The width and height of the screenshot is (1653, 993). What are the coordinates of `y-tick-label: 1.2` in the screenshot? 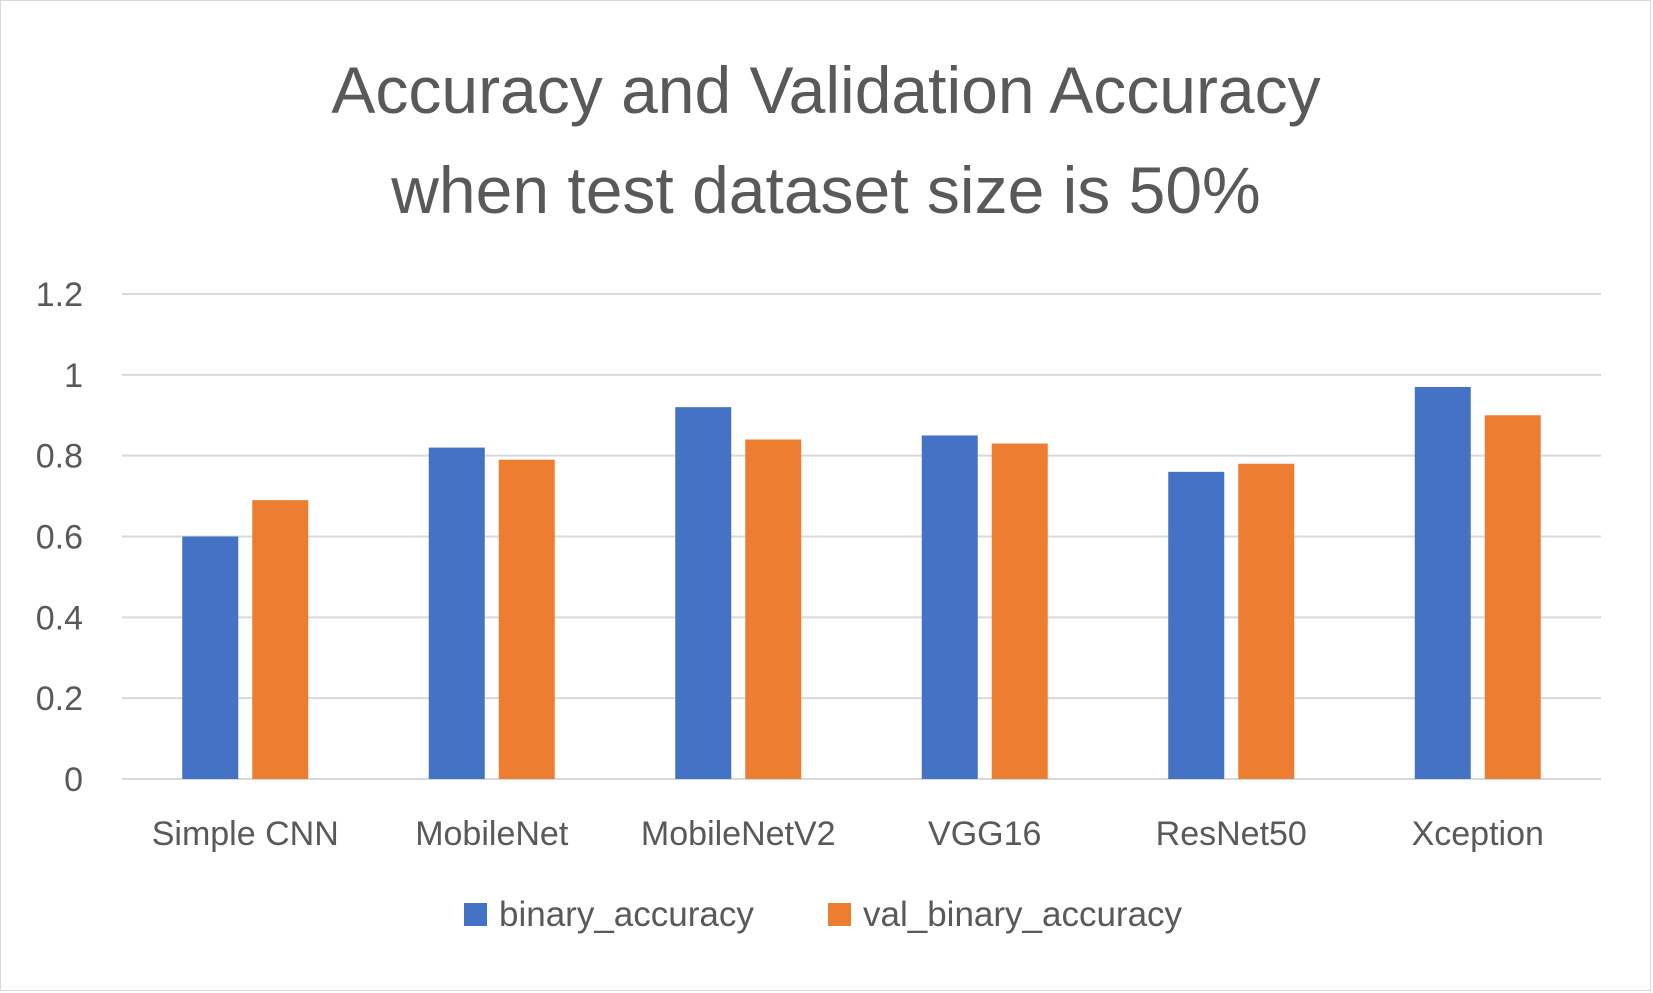 It's located at (59, 295).